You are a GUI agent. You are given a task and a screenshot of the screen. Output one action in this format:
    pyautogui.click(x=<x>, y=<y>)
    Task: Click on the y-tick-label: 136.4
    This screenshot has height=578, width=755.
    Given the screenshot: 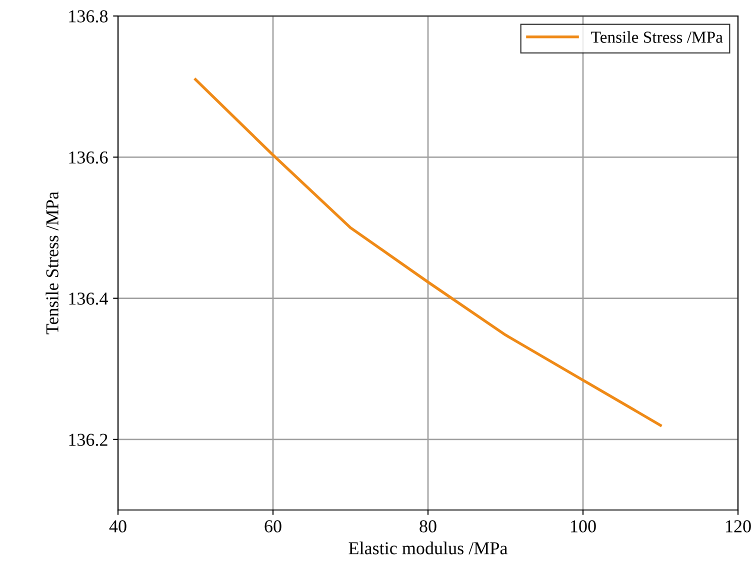 What is the action you would take?
    pyautogui.click(x=88, y=298)
    